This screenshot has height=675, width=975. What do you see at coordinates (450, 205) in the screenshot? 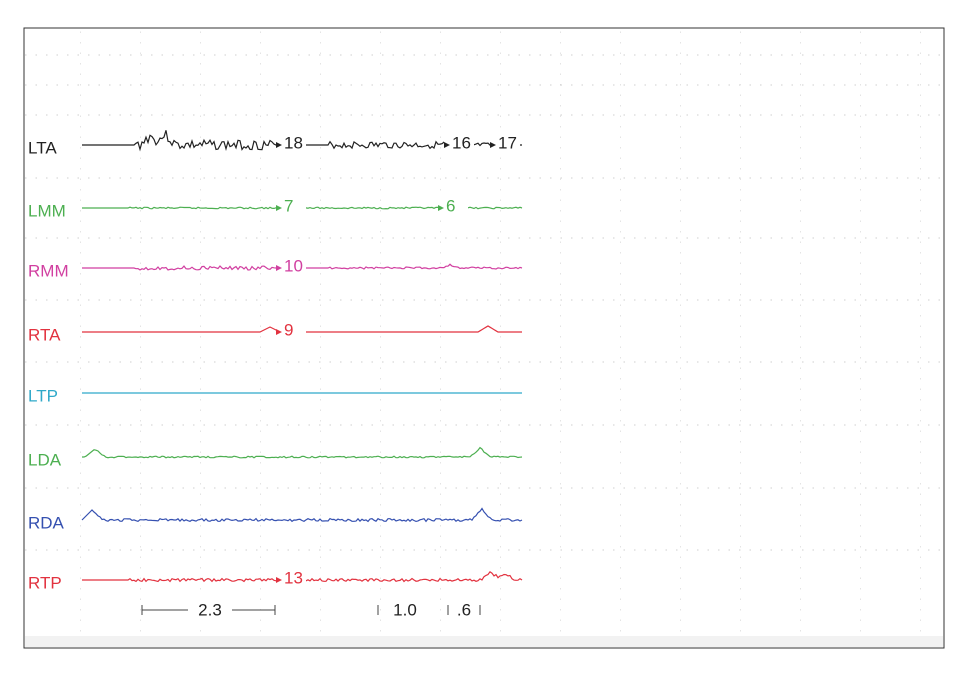
I see `marker-label: 6` at bounding box center [450, 205].